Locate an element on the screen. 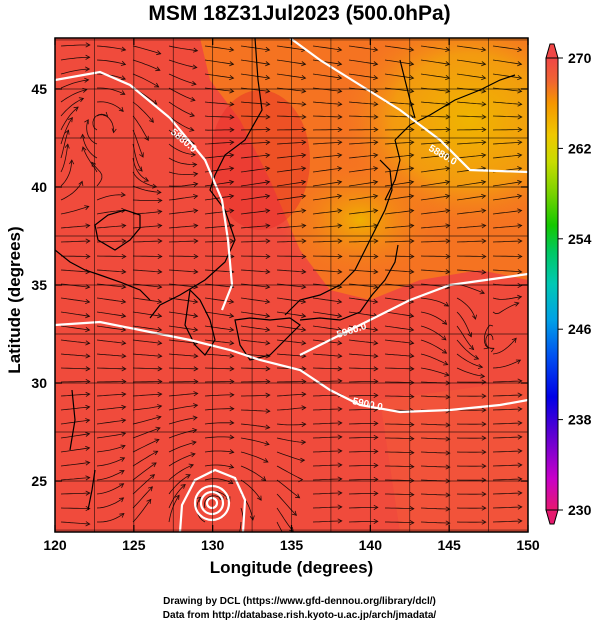 The width and height of the screenshot is (599, 625). contour-5880-north is located at coordinates (144, 190).